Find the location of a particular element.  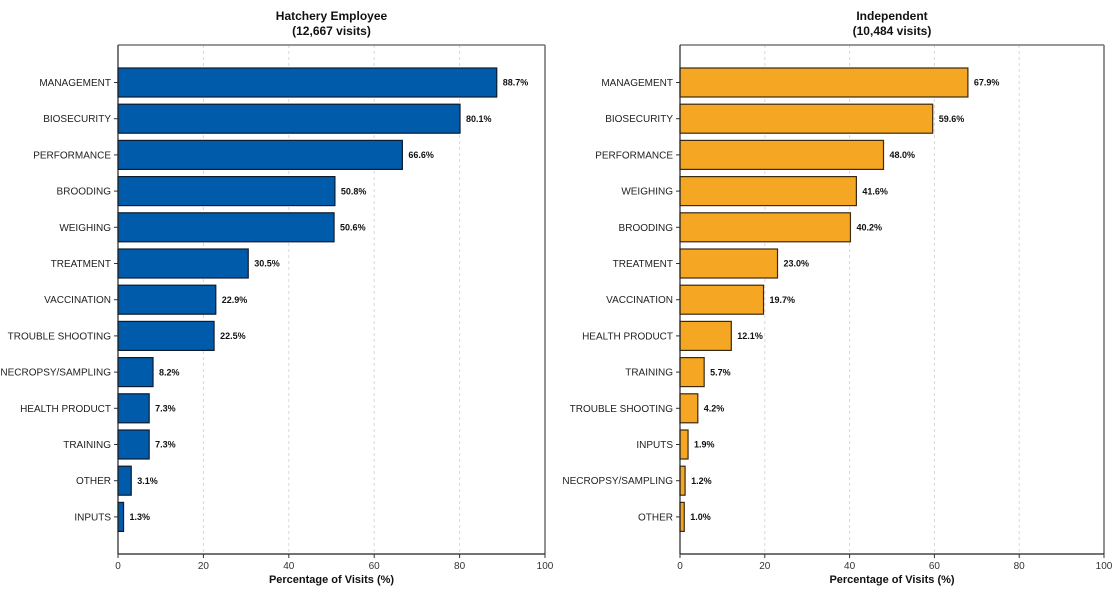

chart-title: Hatchery Employee is located at coordinates (332, 16).